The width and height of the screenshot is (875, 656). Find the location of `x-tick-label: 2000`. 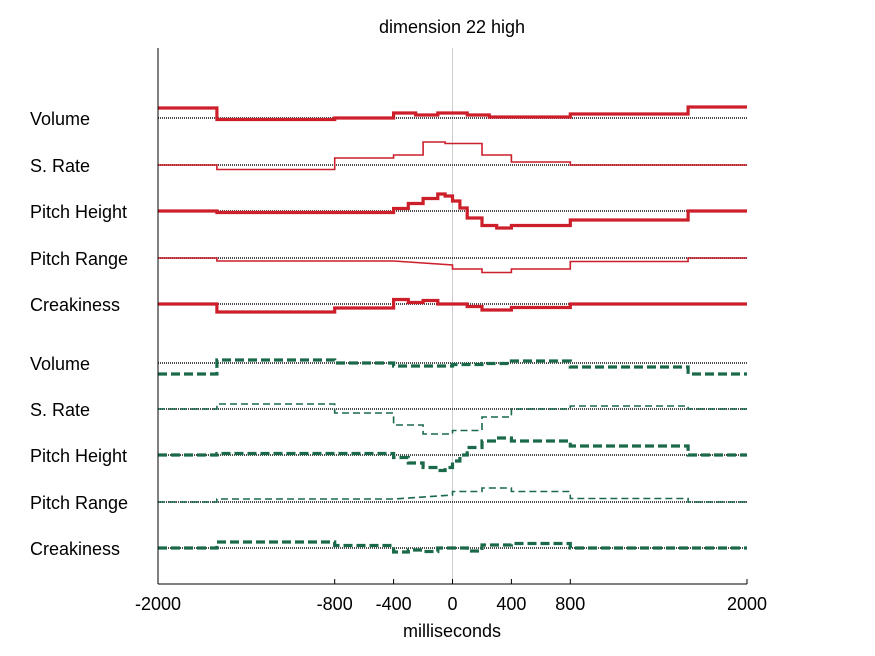

x-tick-label: 2000 is located at coordinates (747, 604).